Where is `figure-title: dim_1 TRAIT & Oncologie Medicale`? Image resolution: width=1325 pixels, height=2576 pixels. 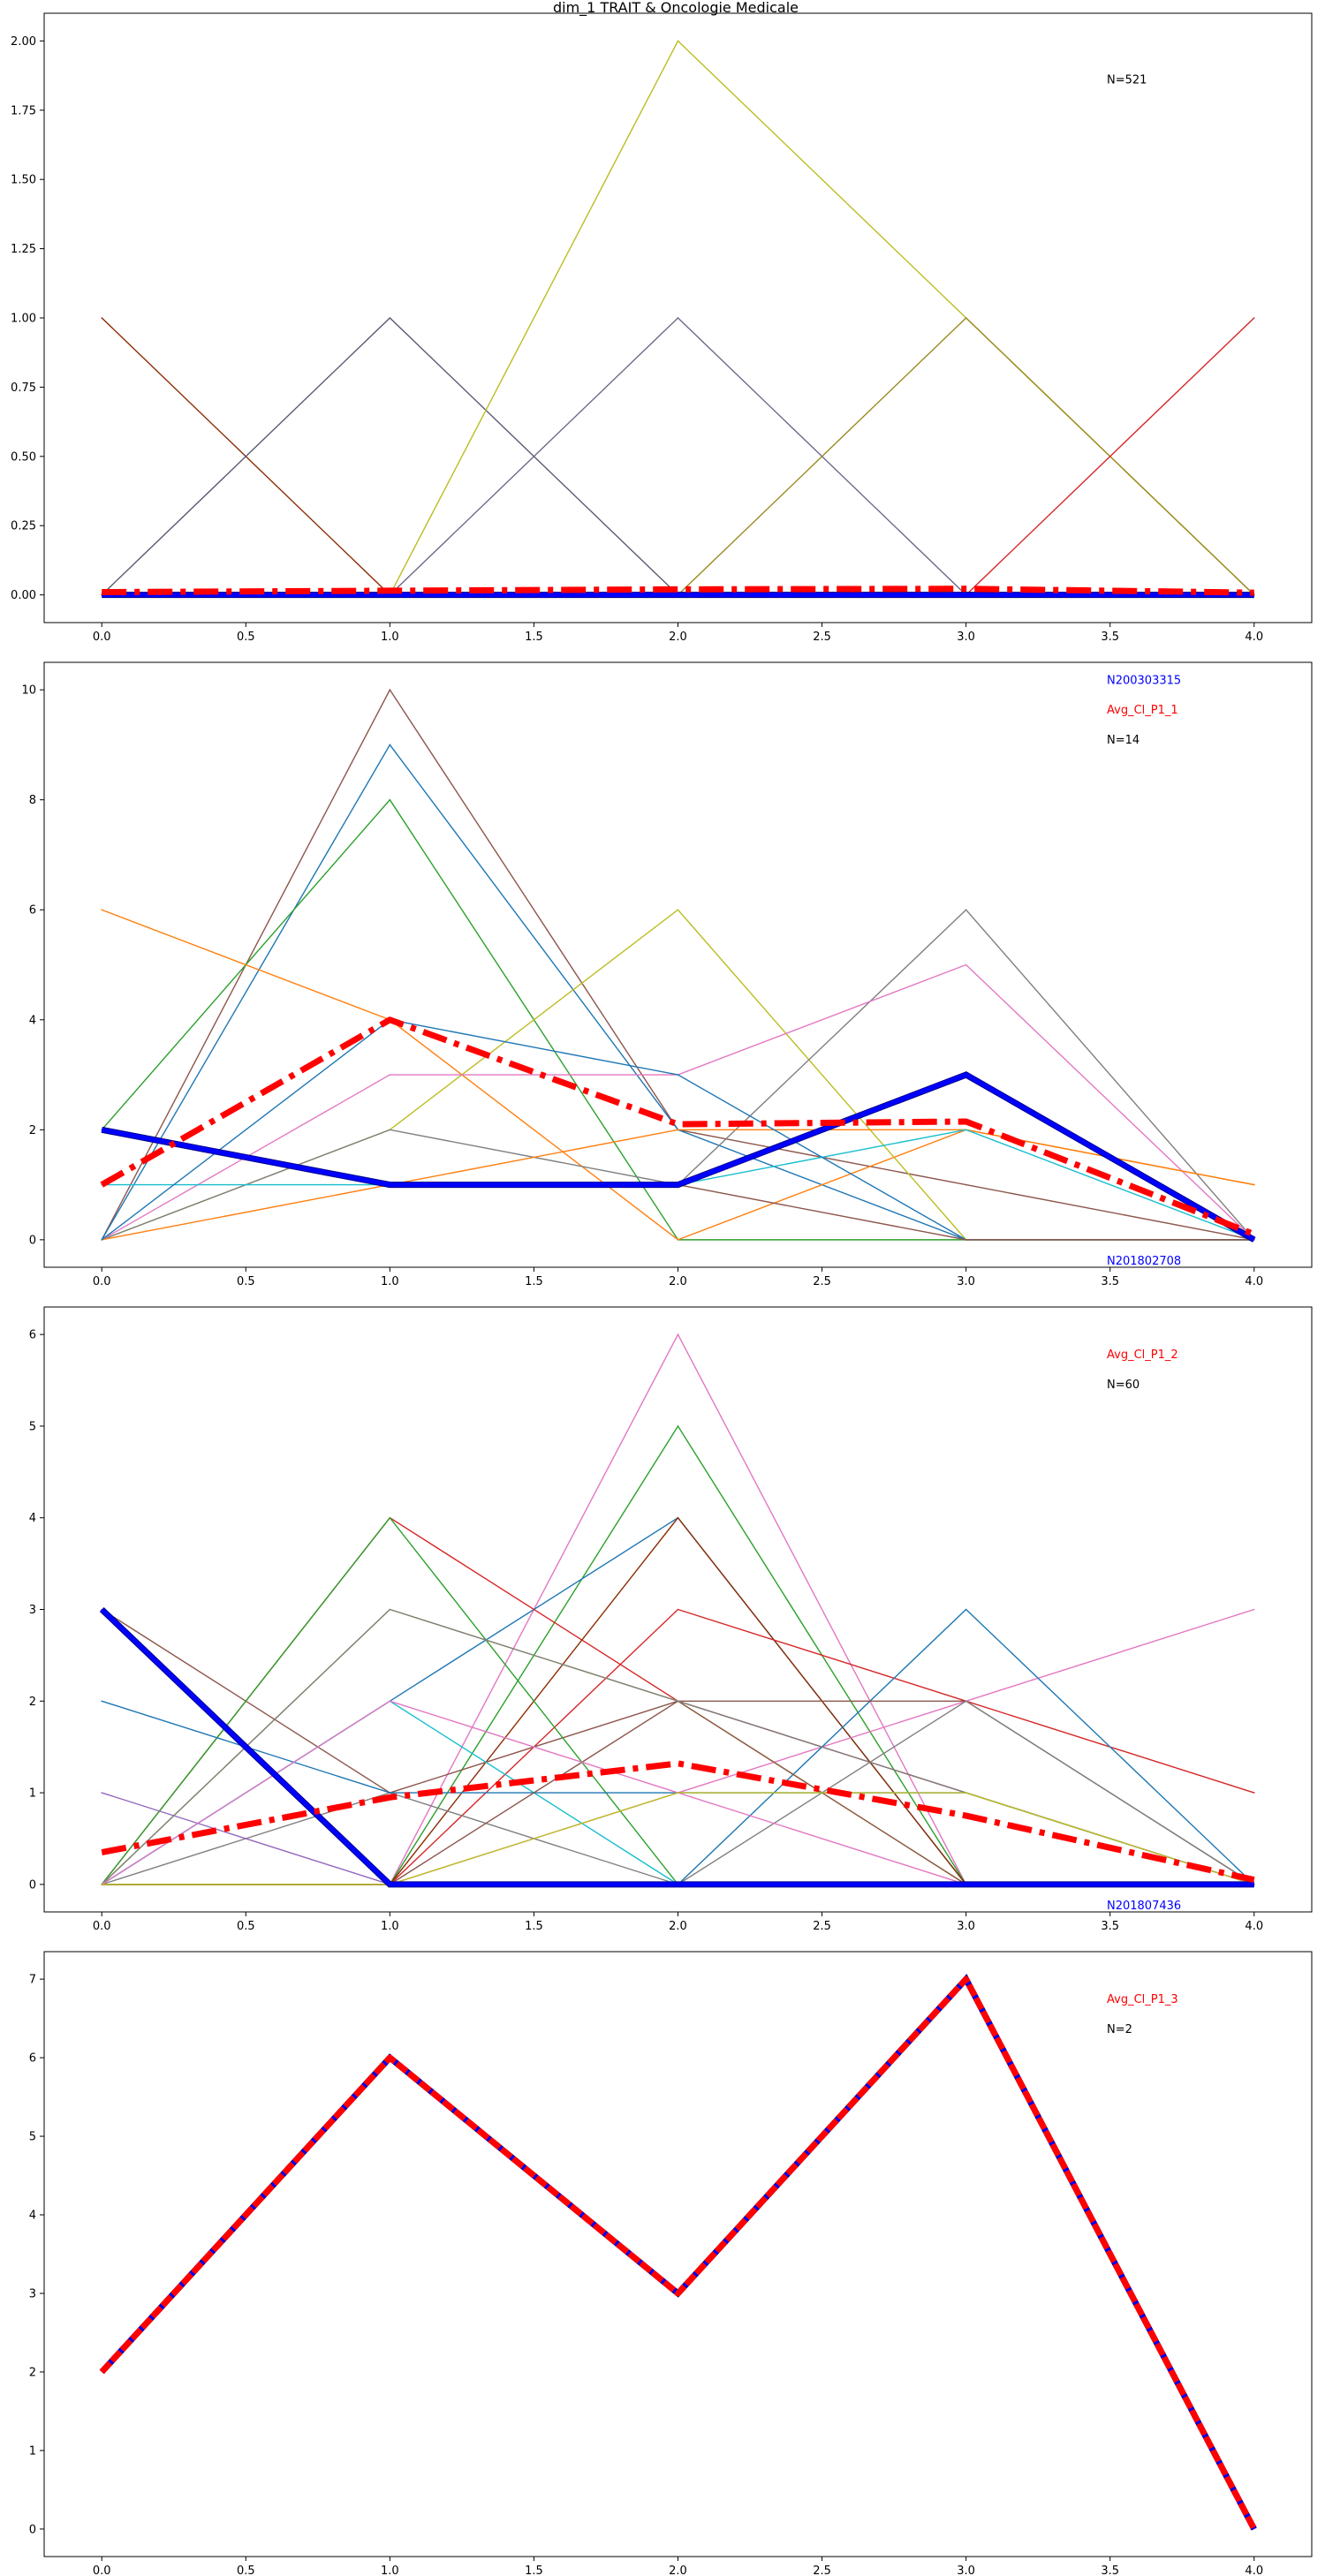
figure-title: dim_1 TRAIT & Oncologie Medicale is located at coordinates (676, 8).